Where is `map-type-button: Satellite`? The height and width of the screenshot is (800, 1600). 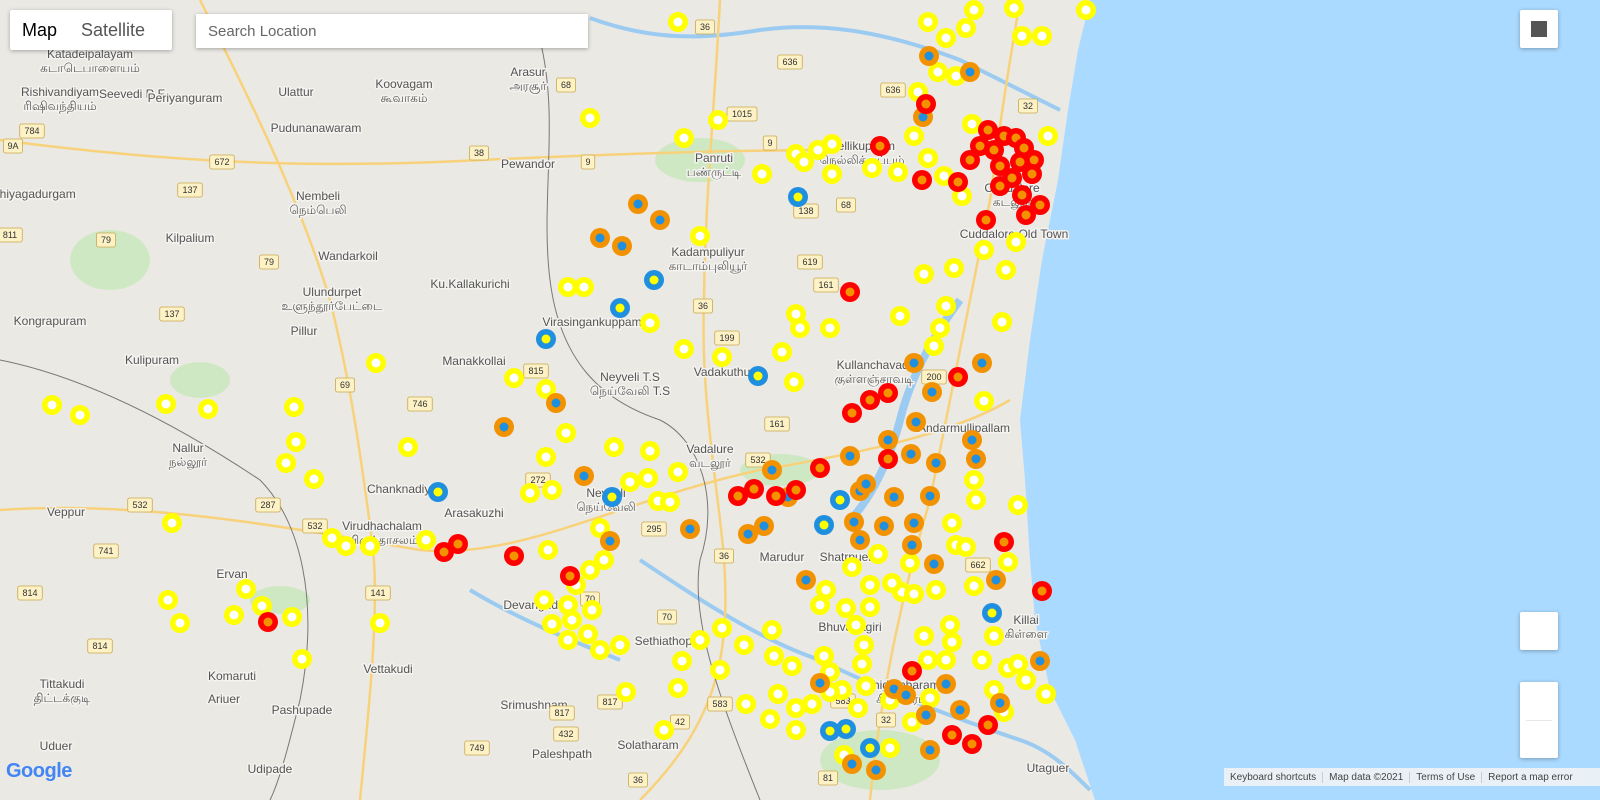
map-type-button: Satellite is located at coordinates (113, 29).